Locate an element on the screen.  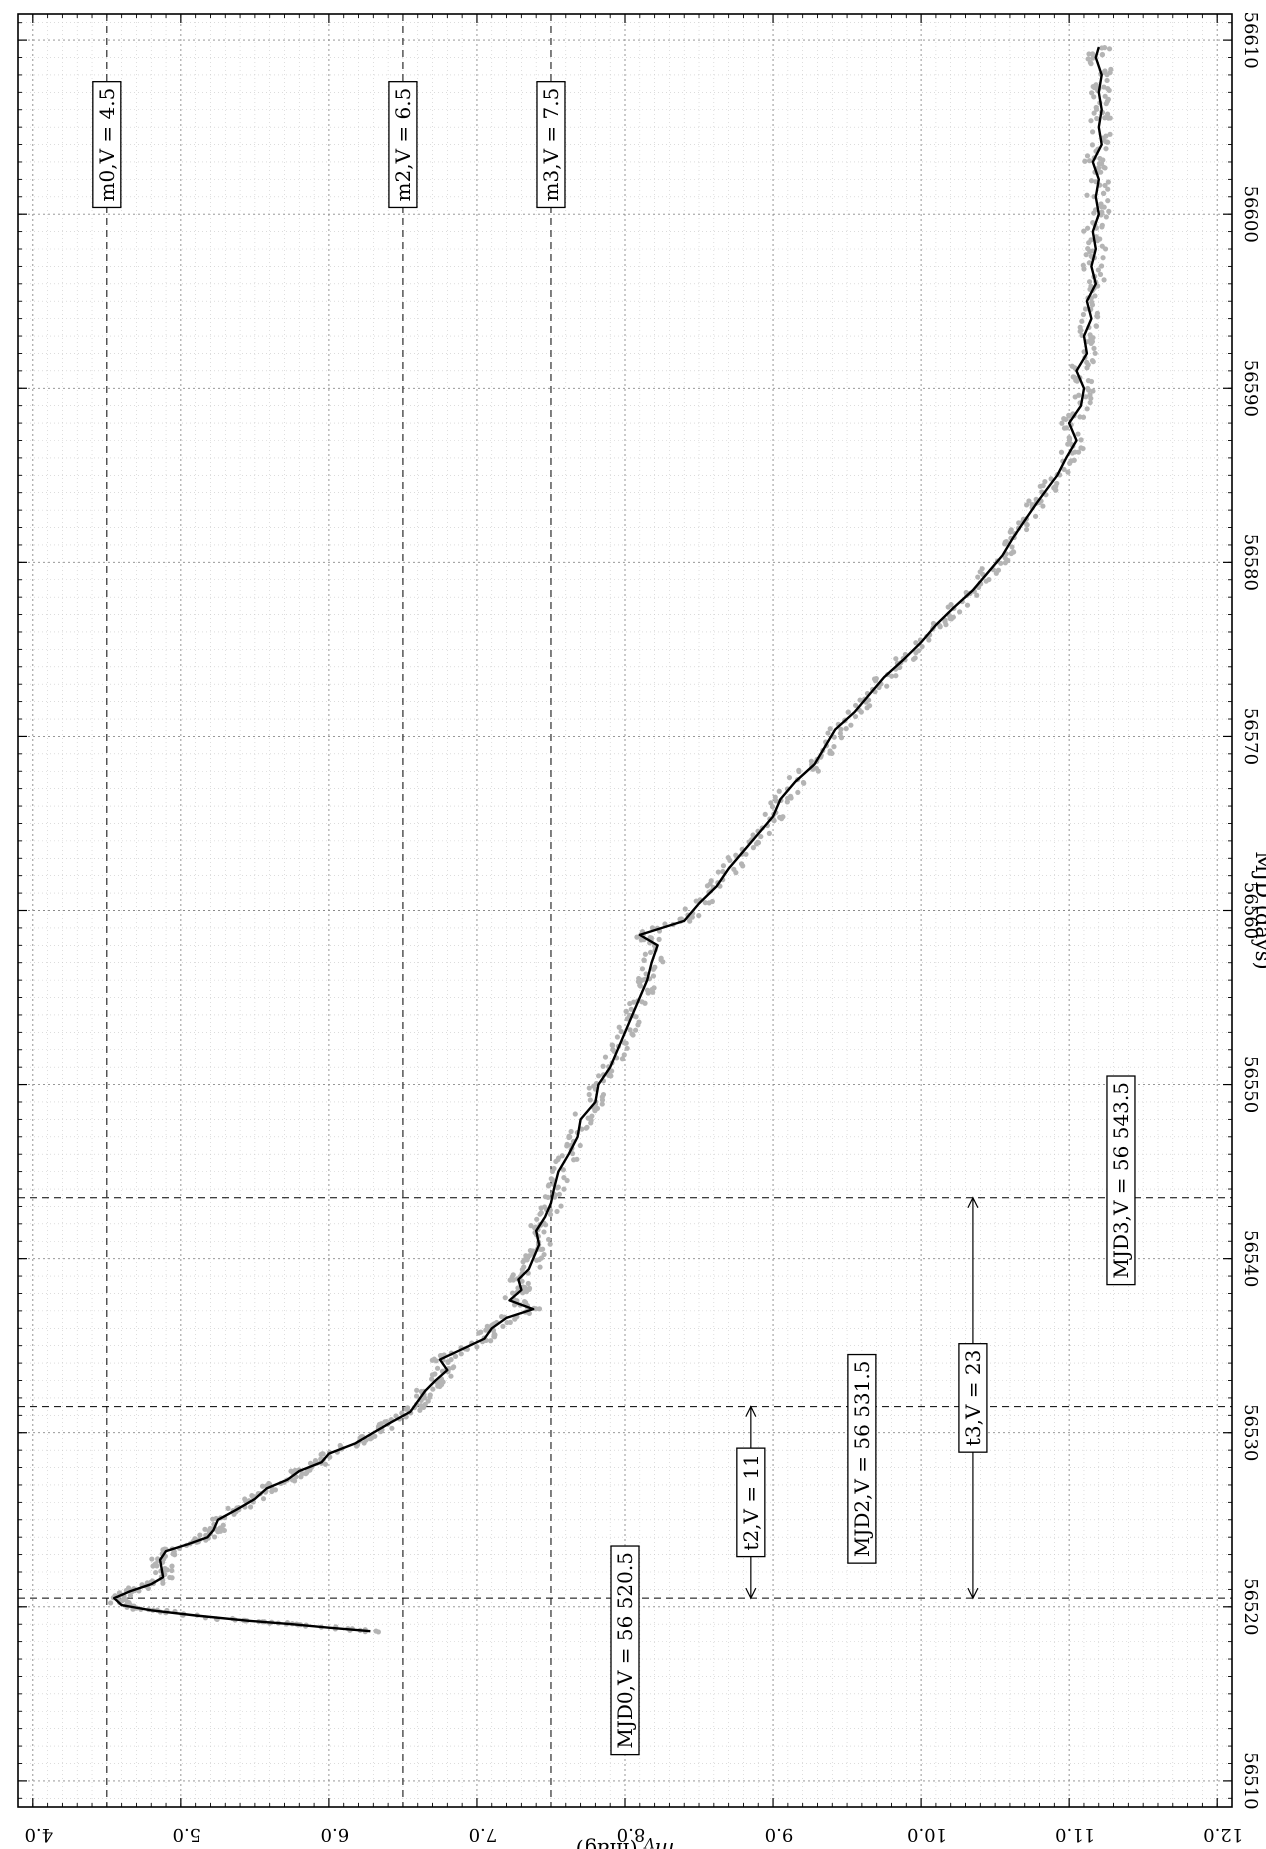
x-tick-label: 56520 is located at coordinates (1250, 1606).